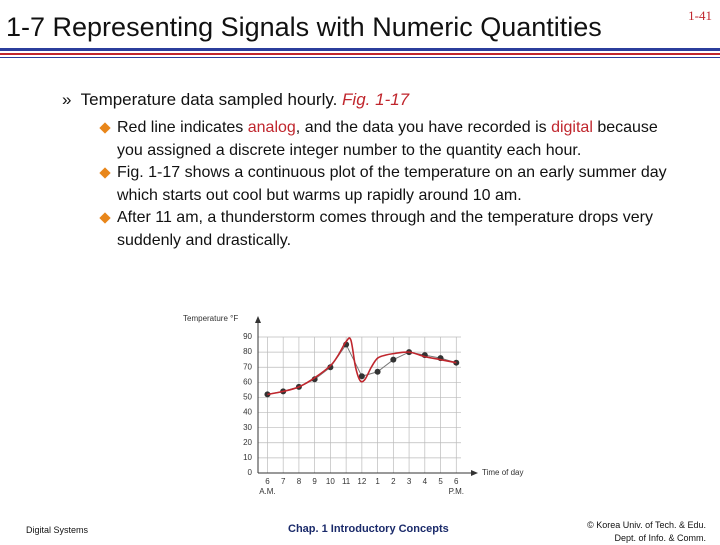  Describe the element at coordinates (247, 457) in the screenshot. I see `y-tick-label: 10` at that location.